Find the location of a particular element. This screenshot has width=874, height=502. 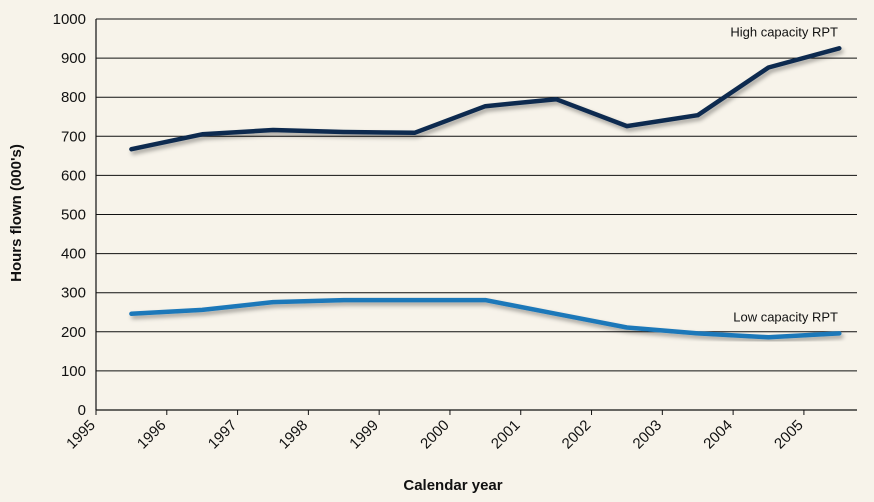

x-axis-title: Calendar year is located at coordinates (452, 485).